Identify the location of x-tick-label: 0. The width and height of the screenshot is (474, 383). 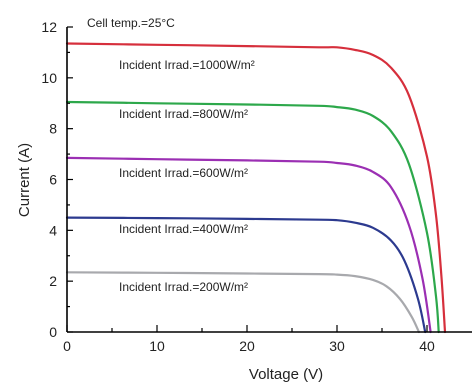
(67, 346).